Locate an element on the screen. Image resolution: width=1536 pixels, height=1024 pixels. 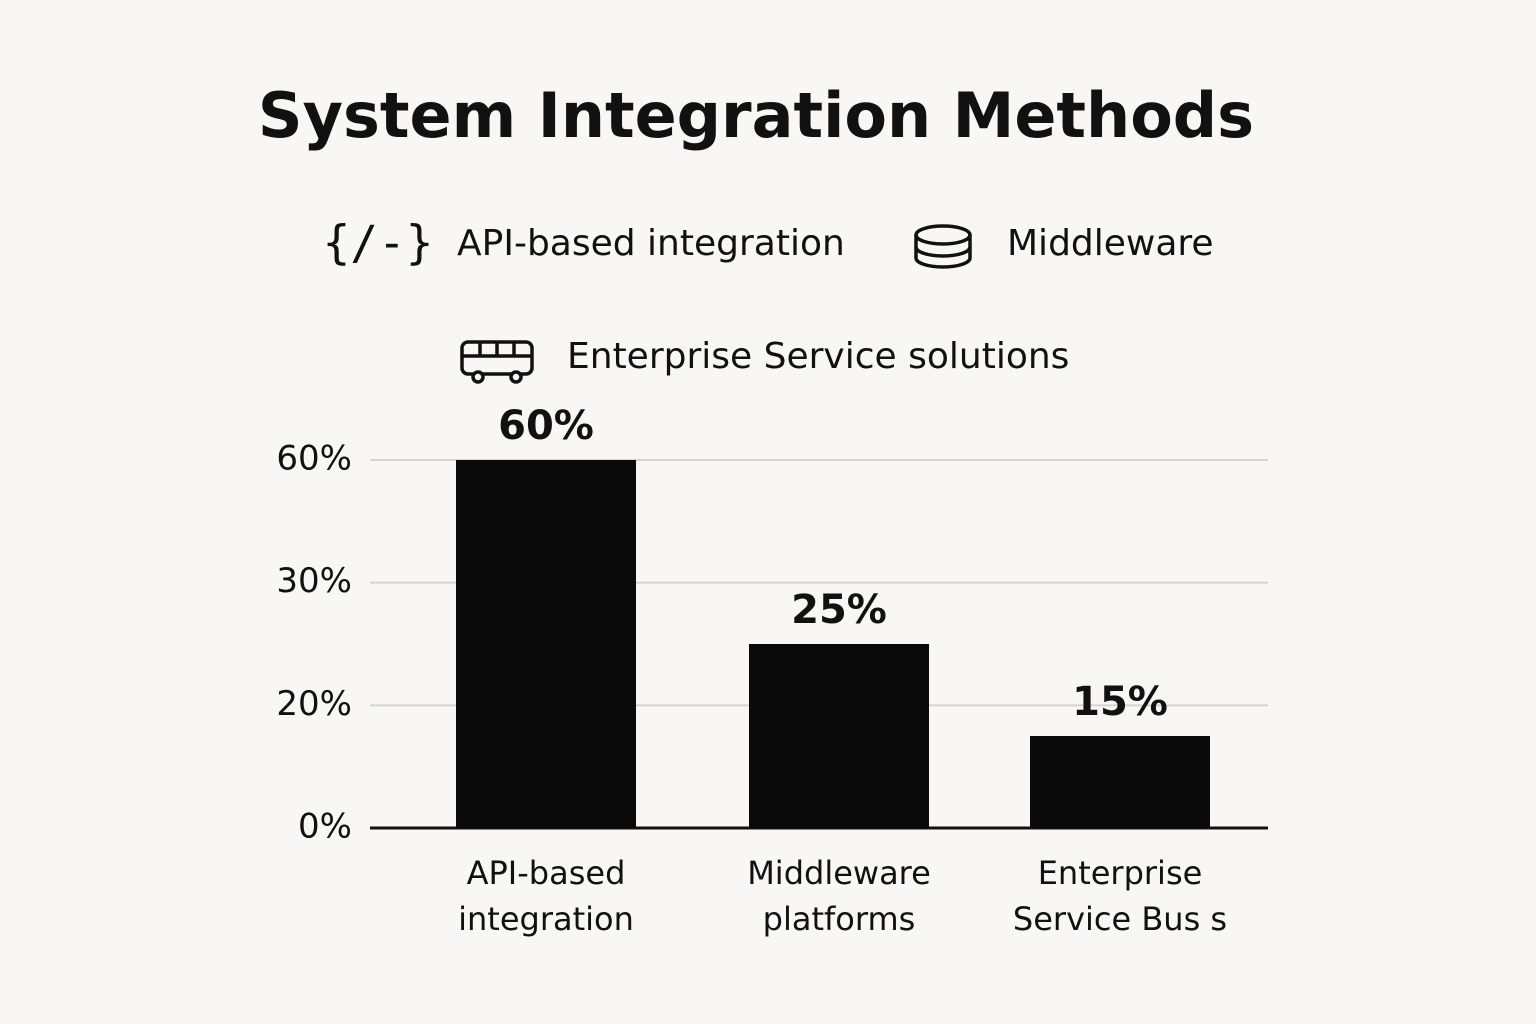
x-tick-label: Enterprise Service Bus s is located at coordinates (1120, 896).